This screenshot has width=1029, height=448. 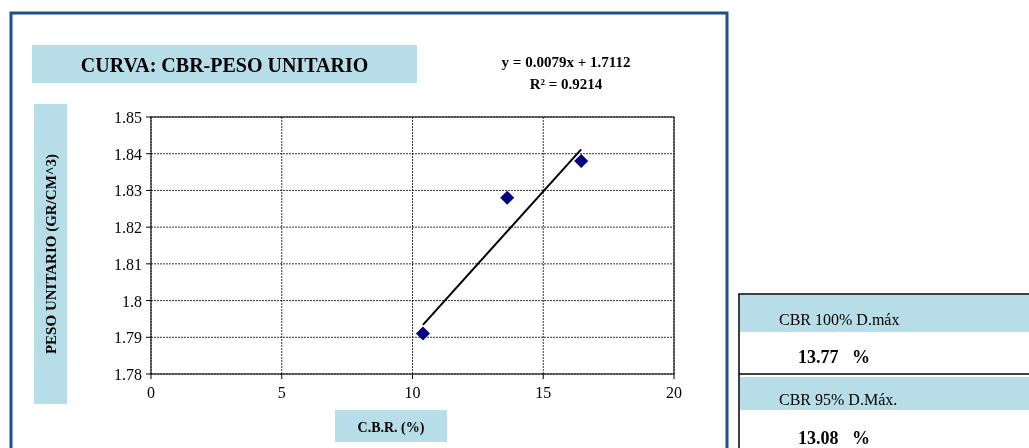 I want to click on y-tick-label: 1.83, so click(x=128, y=191).